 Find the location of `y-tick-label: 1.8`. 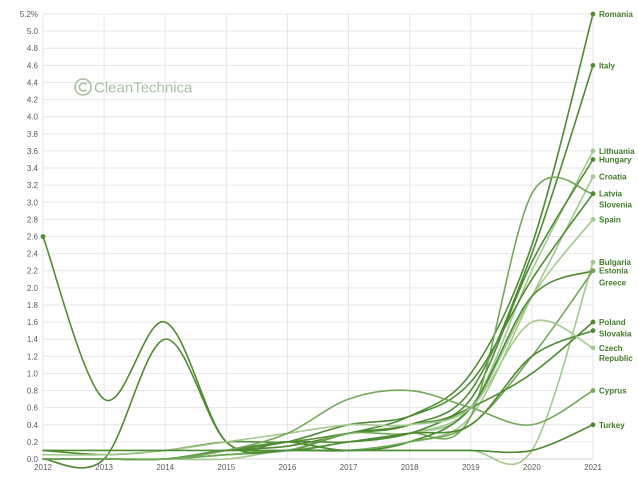

y-tick-label: 1.8 is located at coordinates (33, 305).